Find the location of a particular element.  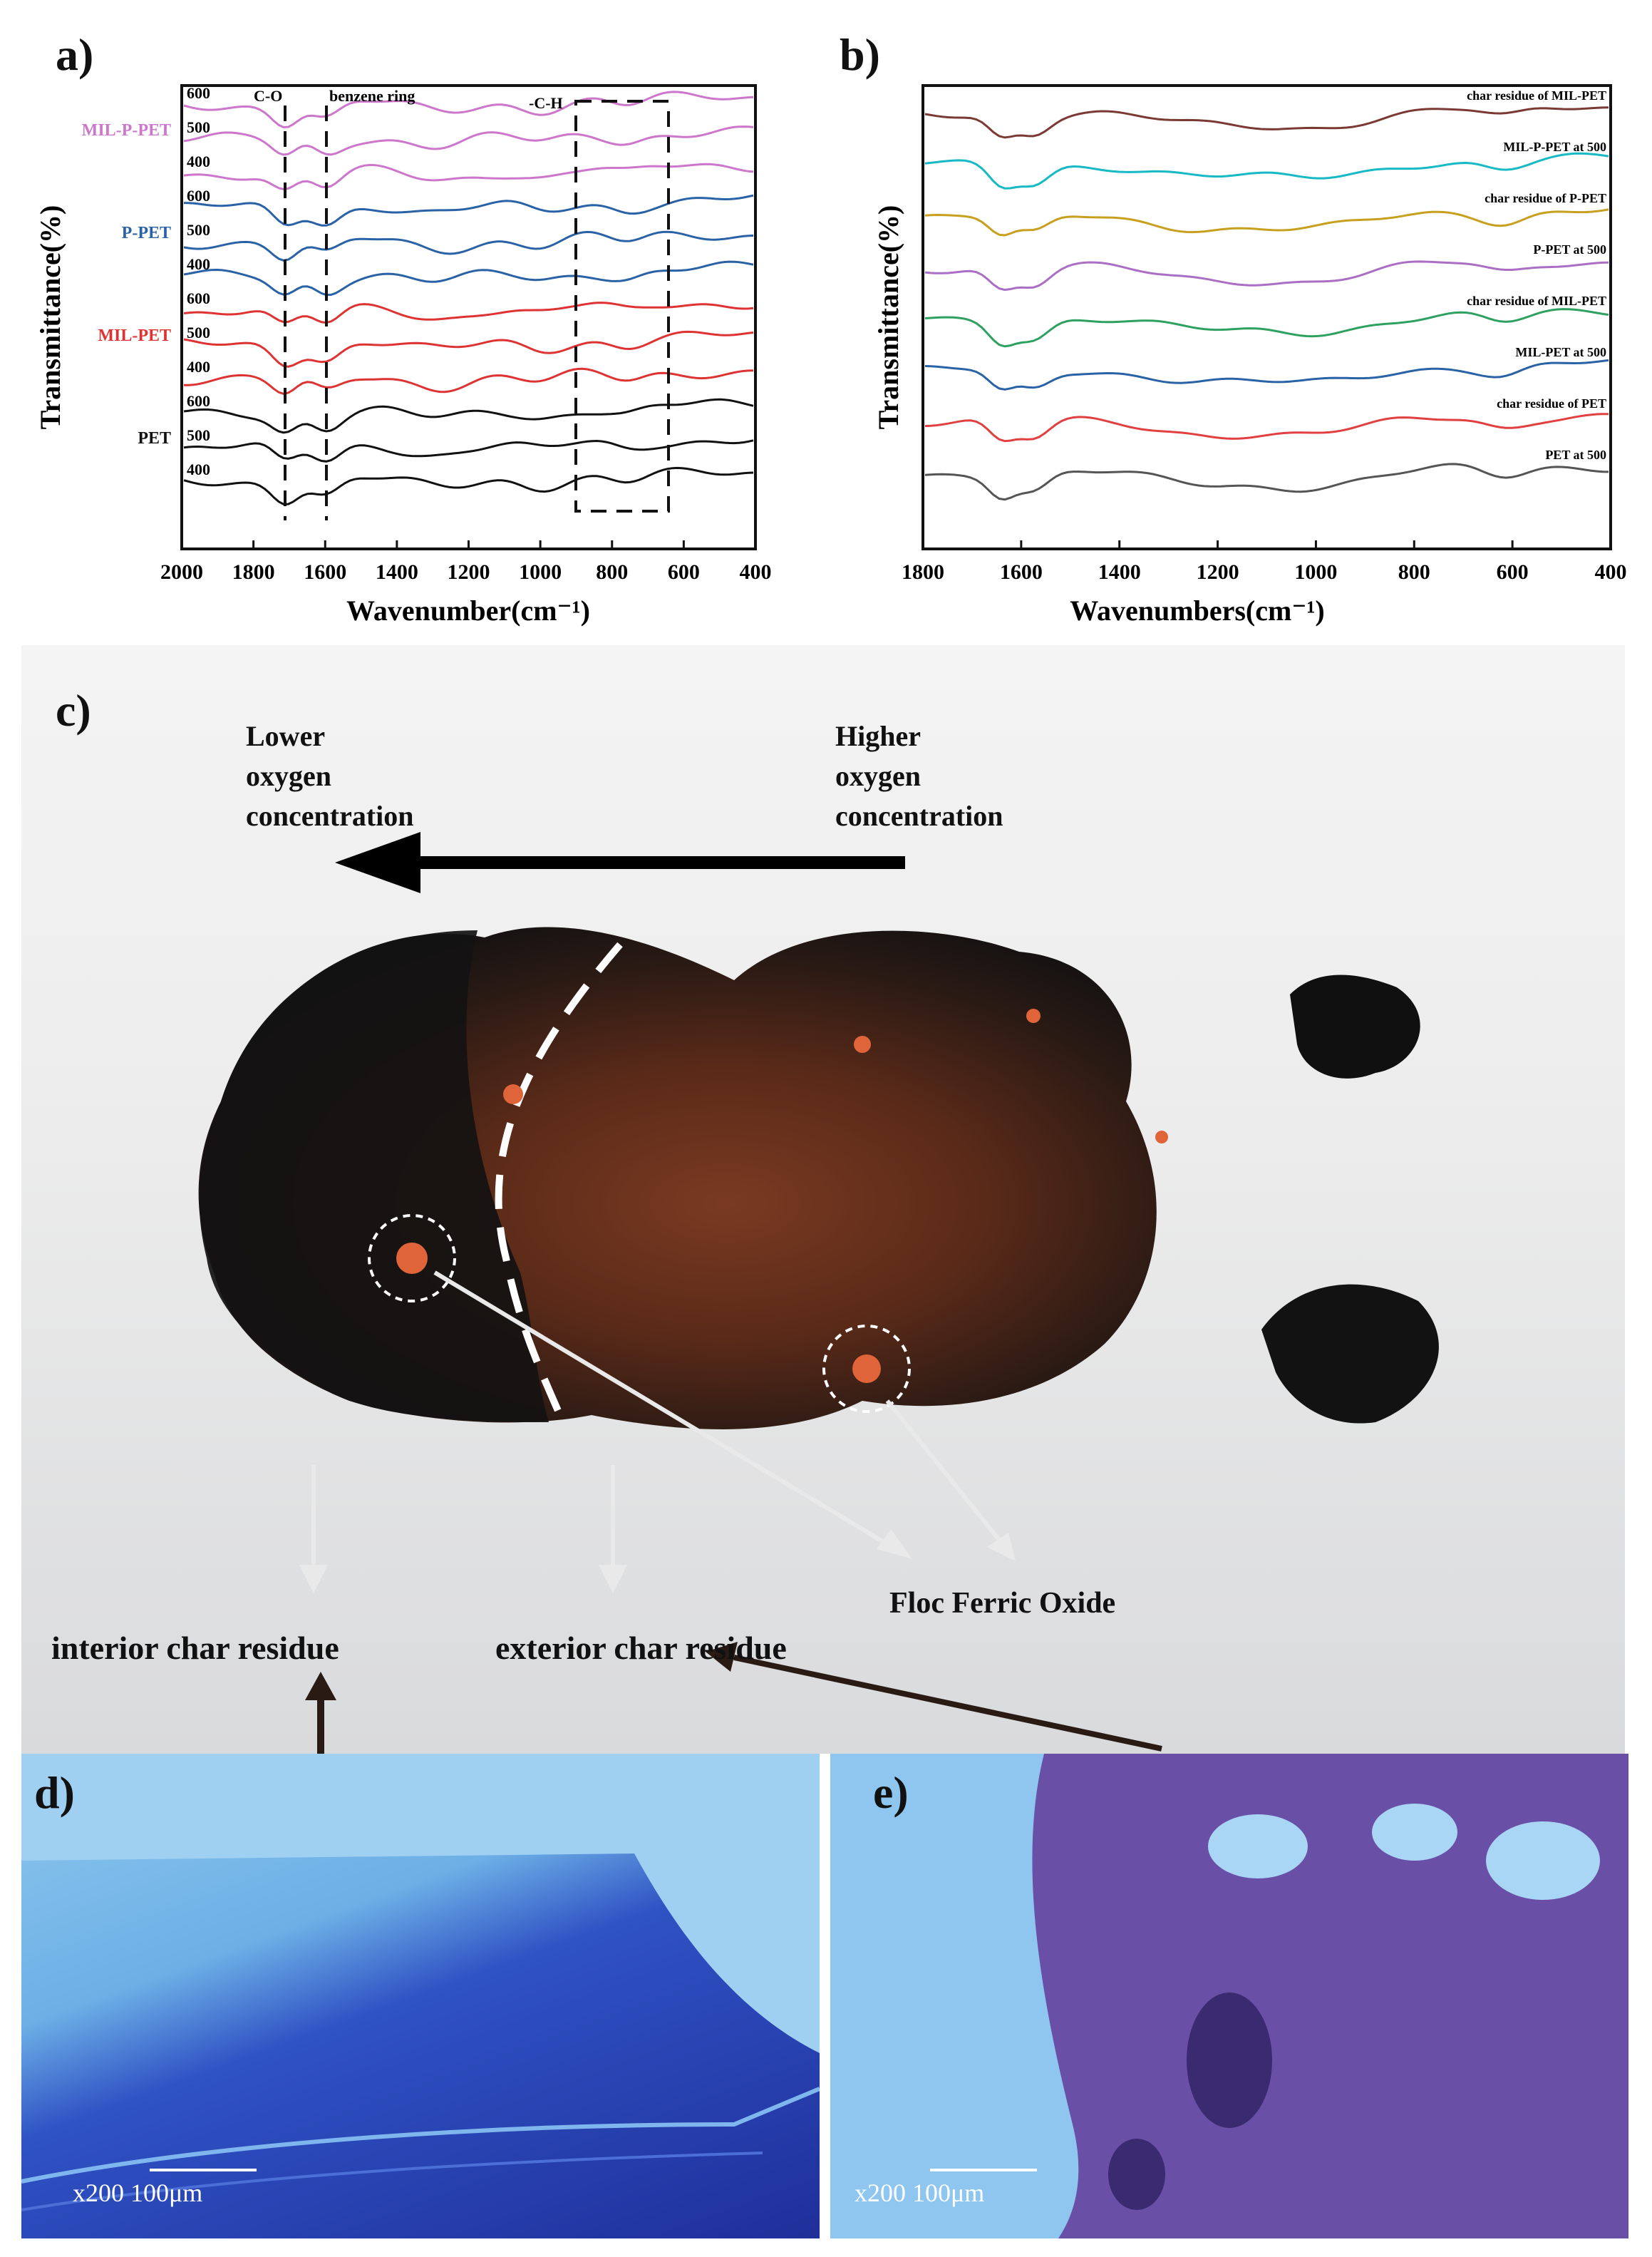

chart-a-xlabel: Wavenumber(cm⁻¹) is located at coordinates (468, 611).